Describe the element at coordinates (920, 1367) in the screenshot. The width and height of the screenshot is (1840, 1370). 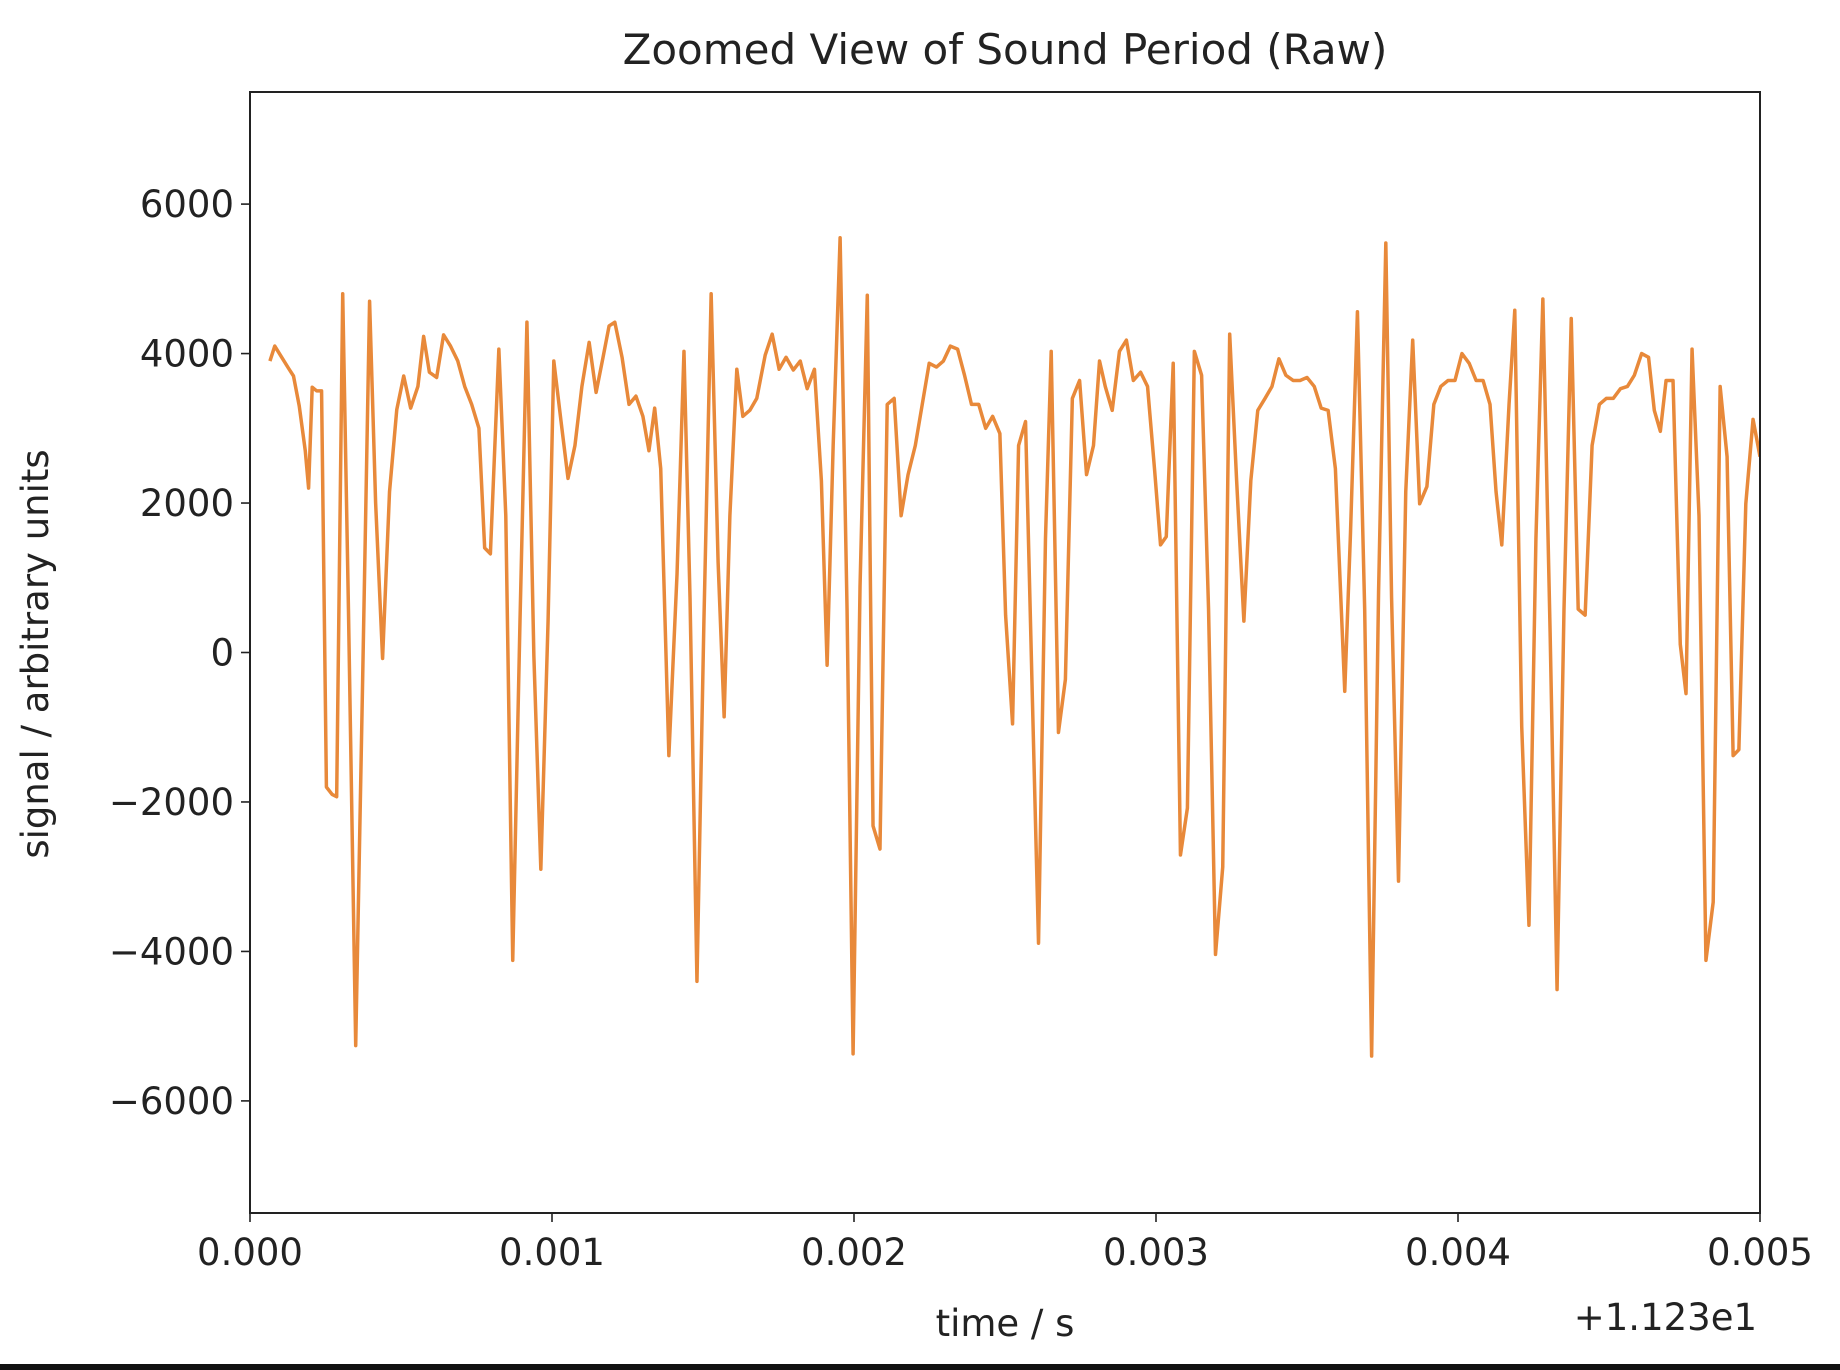
I see `window-border` at that location.